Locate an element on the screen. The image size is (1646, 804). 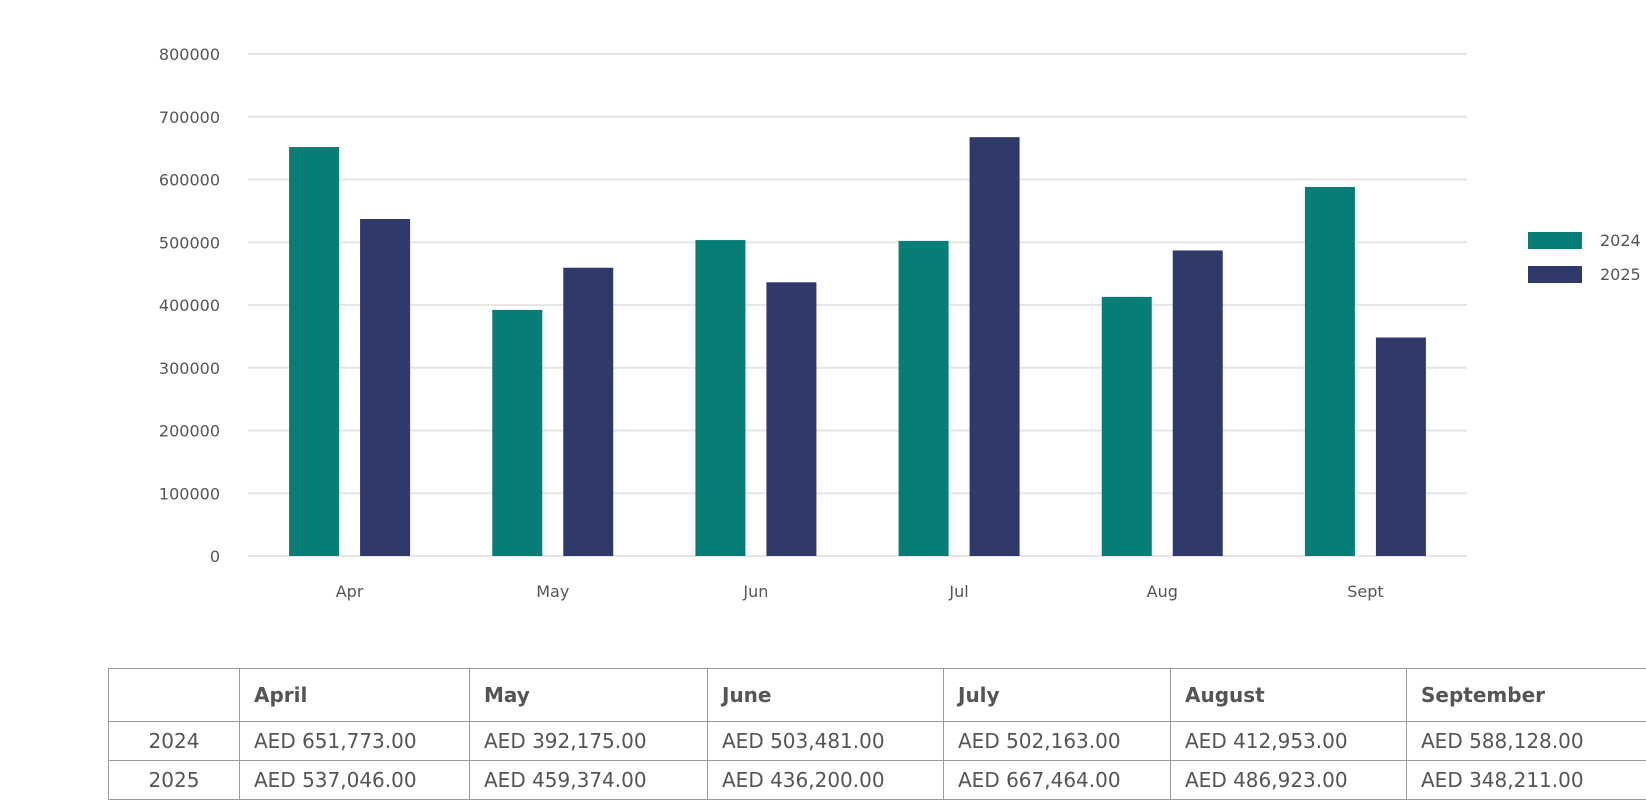
y-tick-label: 0 is located at coordinates (215, 556).